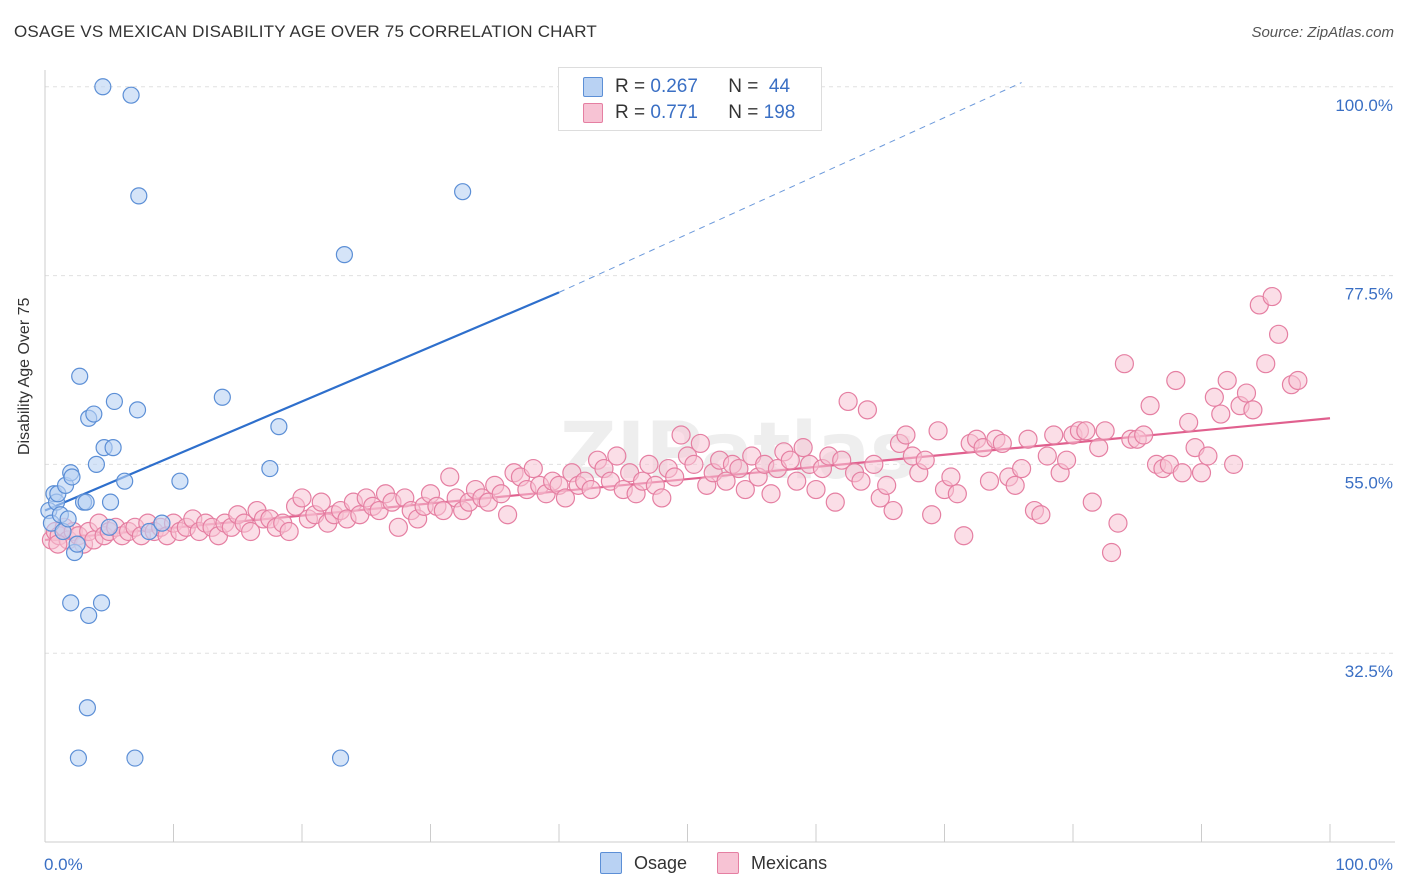 The image size is (1406, 892). Describe the element at coordinates (674, 86) in the screenshot. I see `r-value: 0.267` at that location.